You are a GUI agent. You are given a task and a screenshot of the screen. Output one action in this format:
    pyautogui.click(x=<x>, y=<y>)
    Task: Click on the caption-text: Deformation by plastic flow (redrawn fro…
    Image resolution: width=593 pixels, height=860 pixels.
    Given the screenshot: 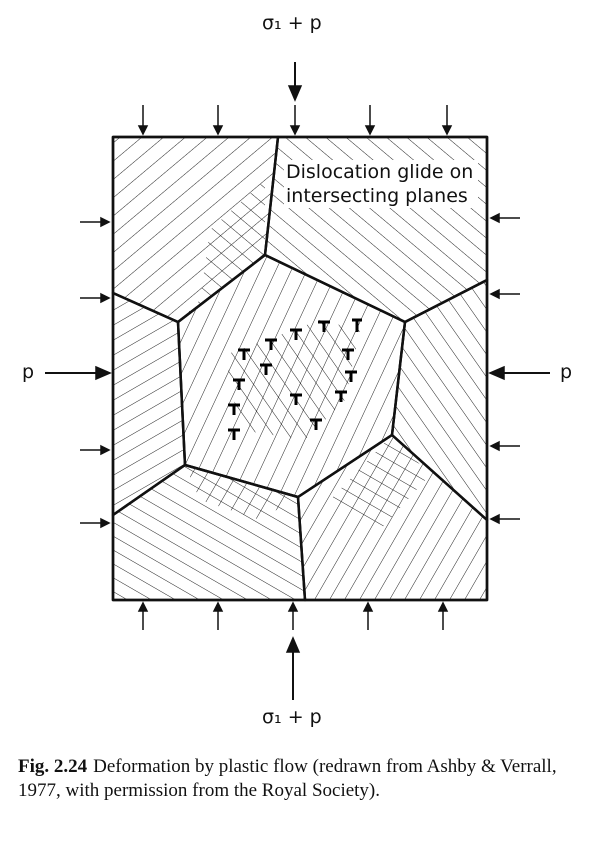 What is the action you would take?
    pyautogui.click(x=287, y=778)
    